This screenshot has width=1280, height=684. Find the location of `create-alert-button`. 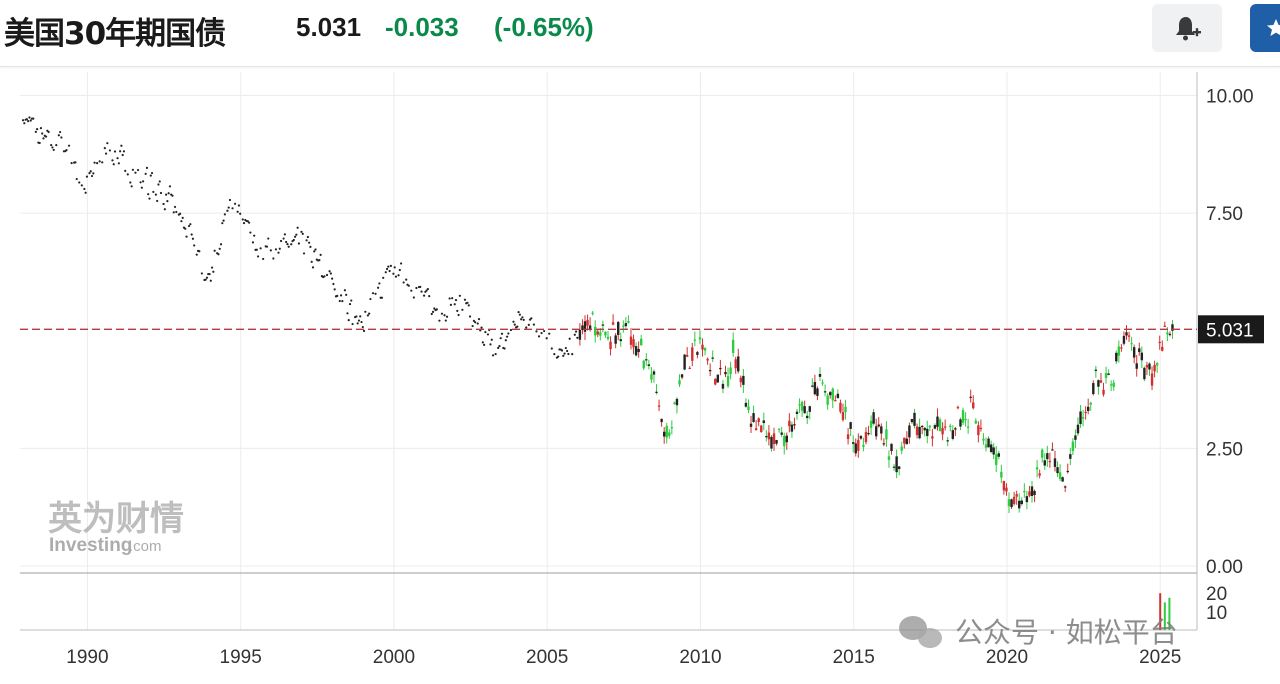

create-alert-button is located at coordinates (1187, 28).